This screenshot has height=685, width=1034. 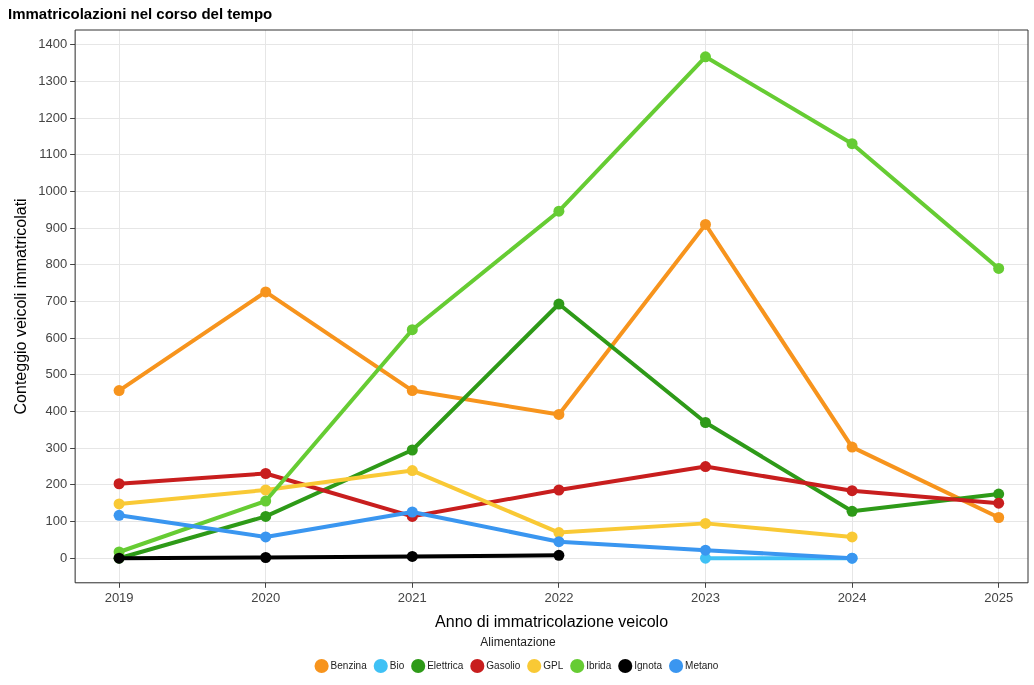 What do you see at coordinates (553, 665) in the screenshot?
I see `legend-label: GPL` at bounding box center [553, 665].